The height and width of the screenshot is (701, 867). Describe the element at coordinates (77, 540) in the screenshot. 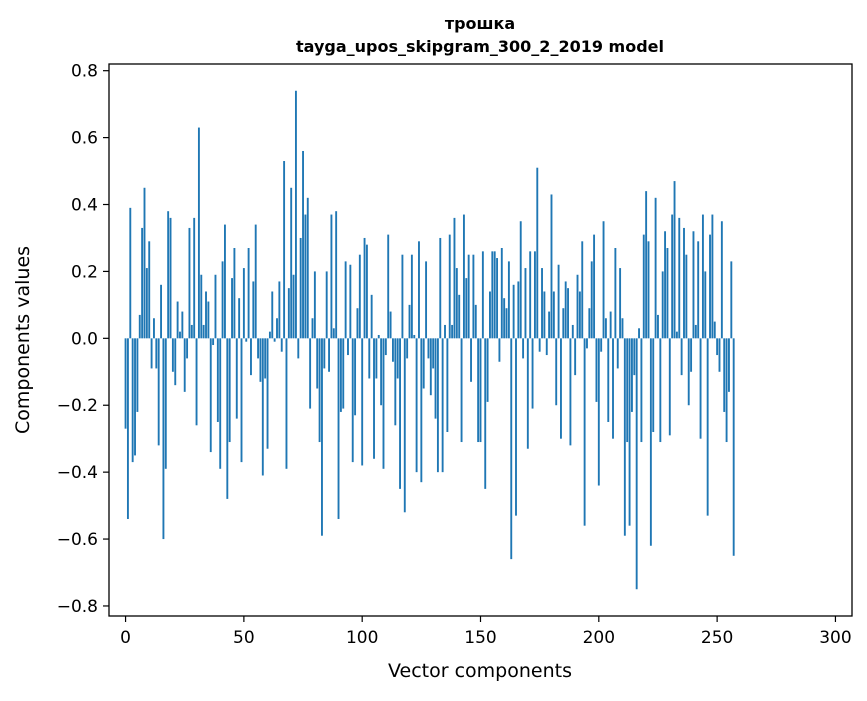

I see `y-tick-label: −0.6` at that location.